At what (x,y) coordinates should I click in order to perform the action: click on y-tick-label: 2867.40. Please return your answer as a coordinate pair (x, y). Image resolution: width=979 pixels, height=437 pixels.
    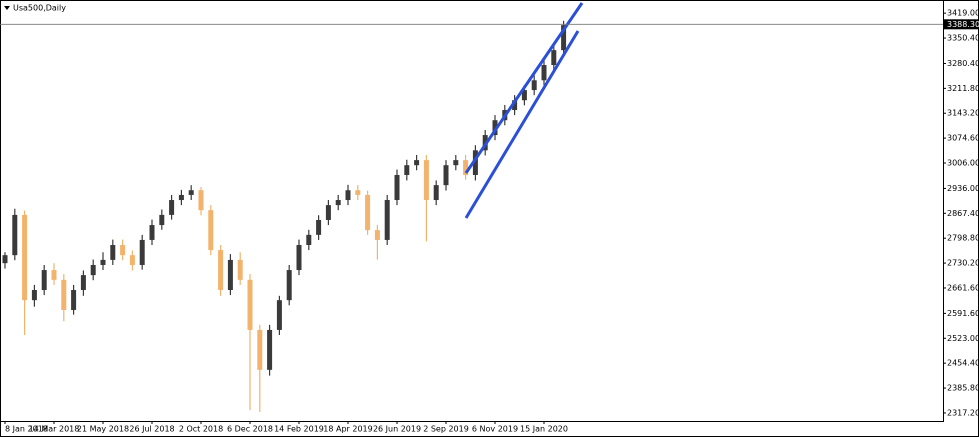
    Looking at the image, I should click on (963, 213).